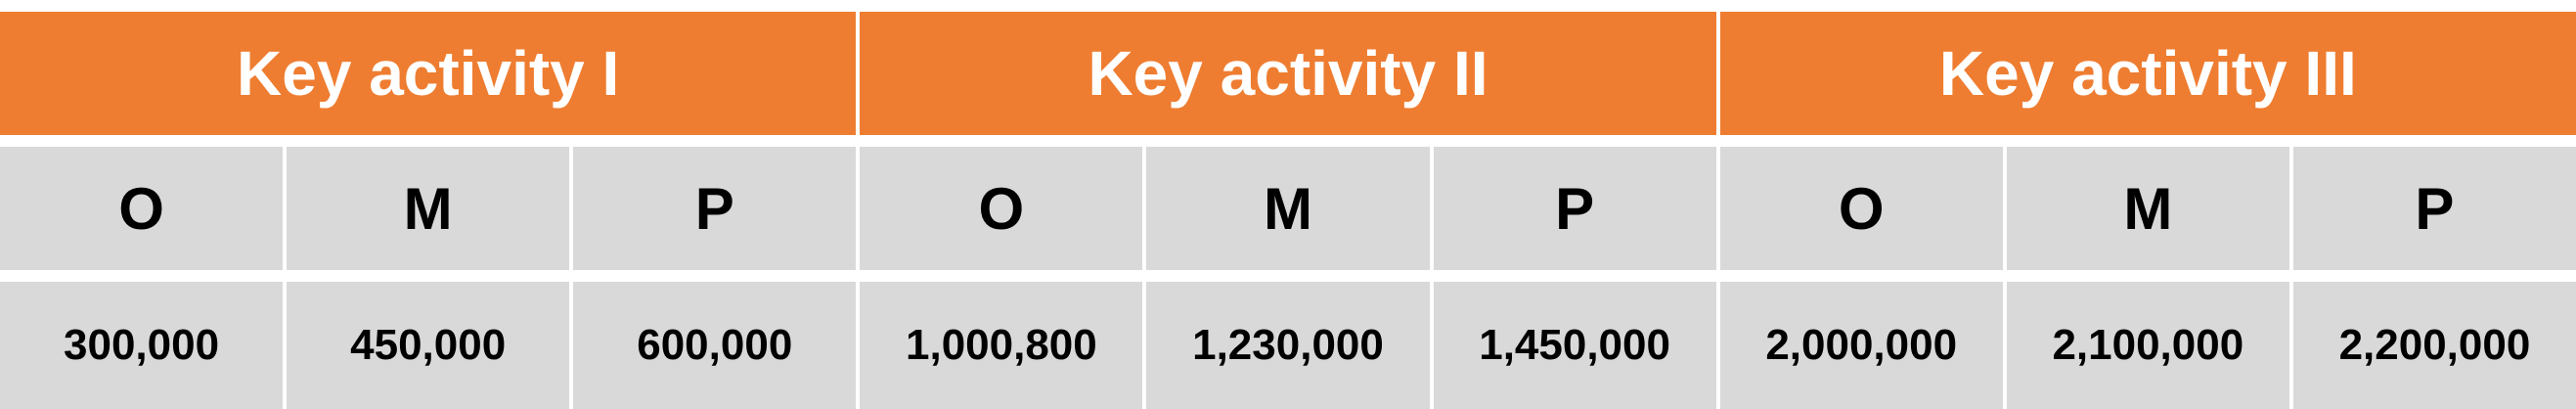 The width and height of the screenshot is (2576, 409). What do you see at coordinates (1574, 345) in the screenshot?
I see `value-cell: 1,450,000` at bounding box center [1574, 345].